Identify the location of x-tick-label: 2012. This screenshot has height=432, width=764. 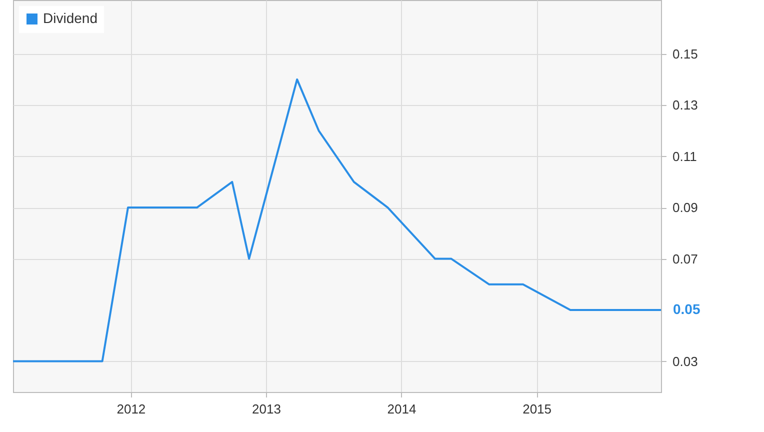
(131, 409).